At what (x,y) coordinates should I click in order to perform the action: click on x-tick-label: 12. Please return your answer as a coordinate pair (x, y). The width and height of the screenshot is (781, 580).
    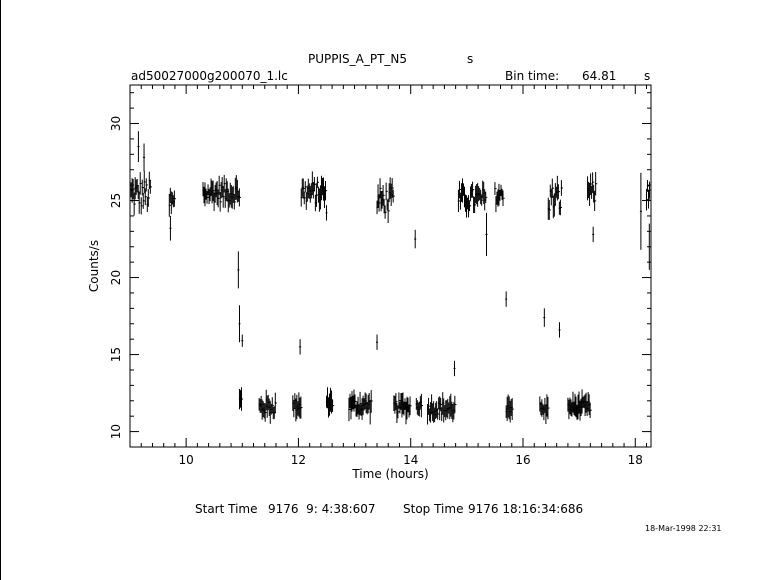
    Looking at the image, I should click on (298, 460).